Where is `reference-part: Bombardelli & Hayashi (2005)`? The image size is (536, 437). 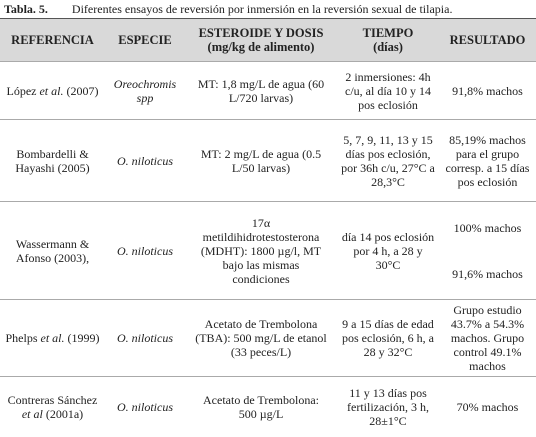 reference-part: Bombardelli & Hayashi (2005) is located at coordinates (52, 160).